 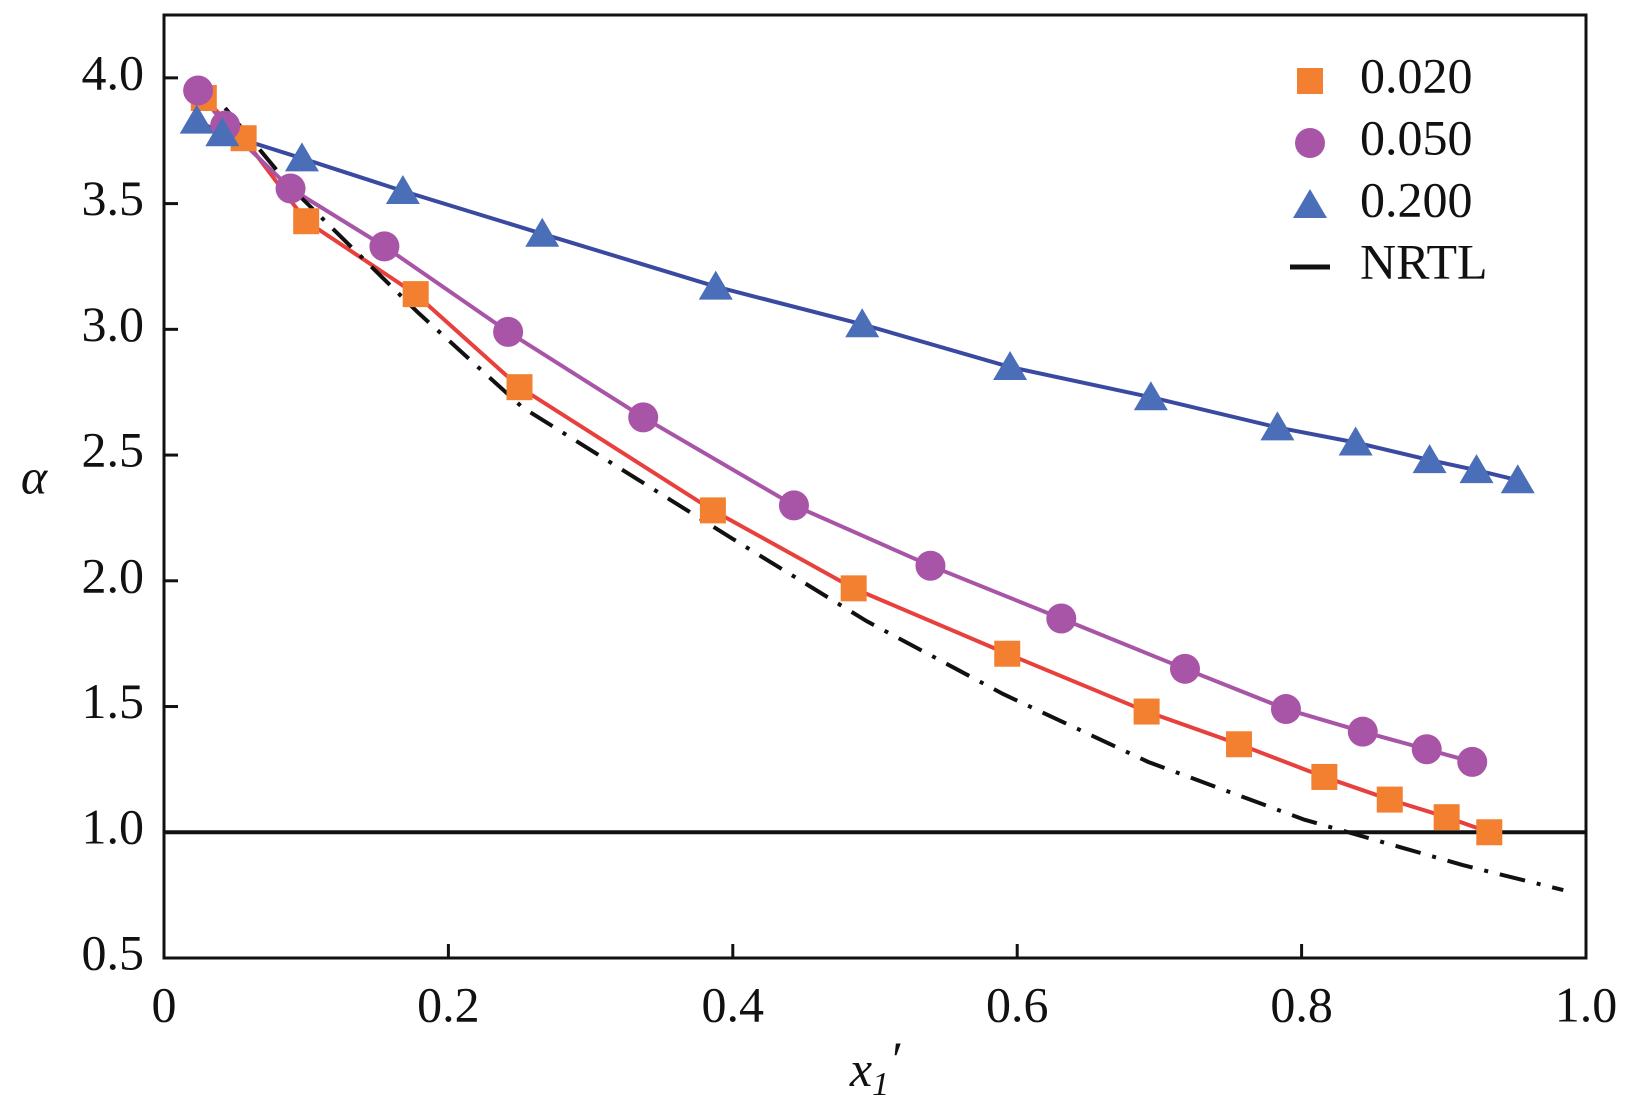 I want to click on y-axis-label: α, so click(x=35, y=476).